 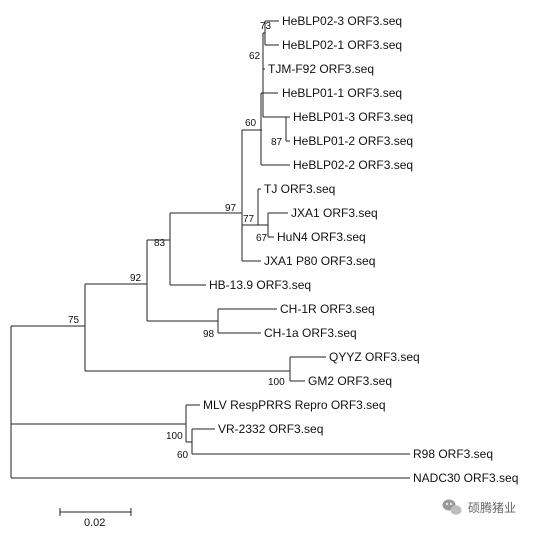 What do you see at coordinates (262, 238) in the screenshot?
I see `bootstrap-value: 67` at bounding box center [262, 238].